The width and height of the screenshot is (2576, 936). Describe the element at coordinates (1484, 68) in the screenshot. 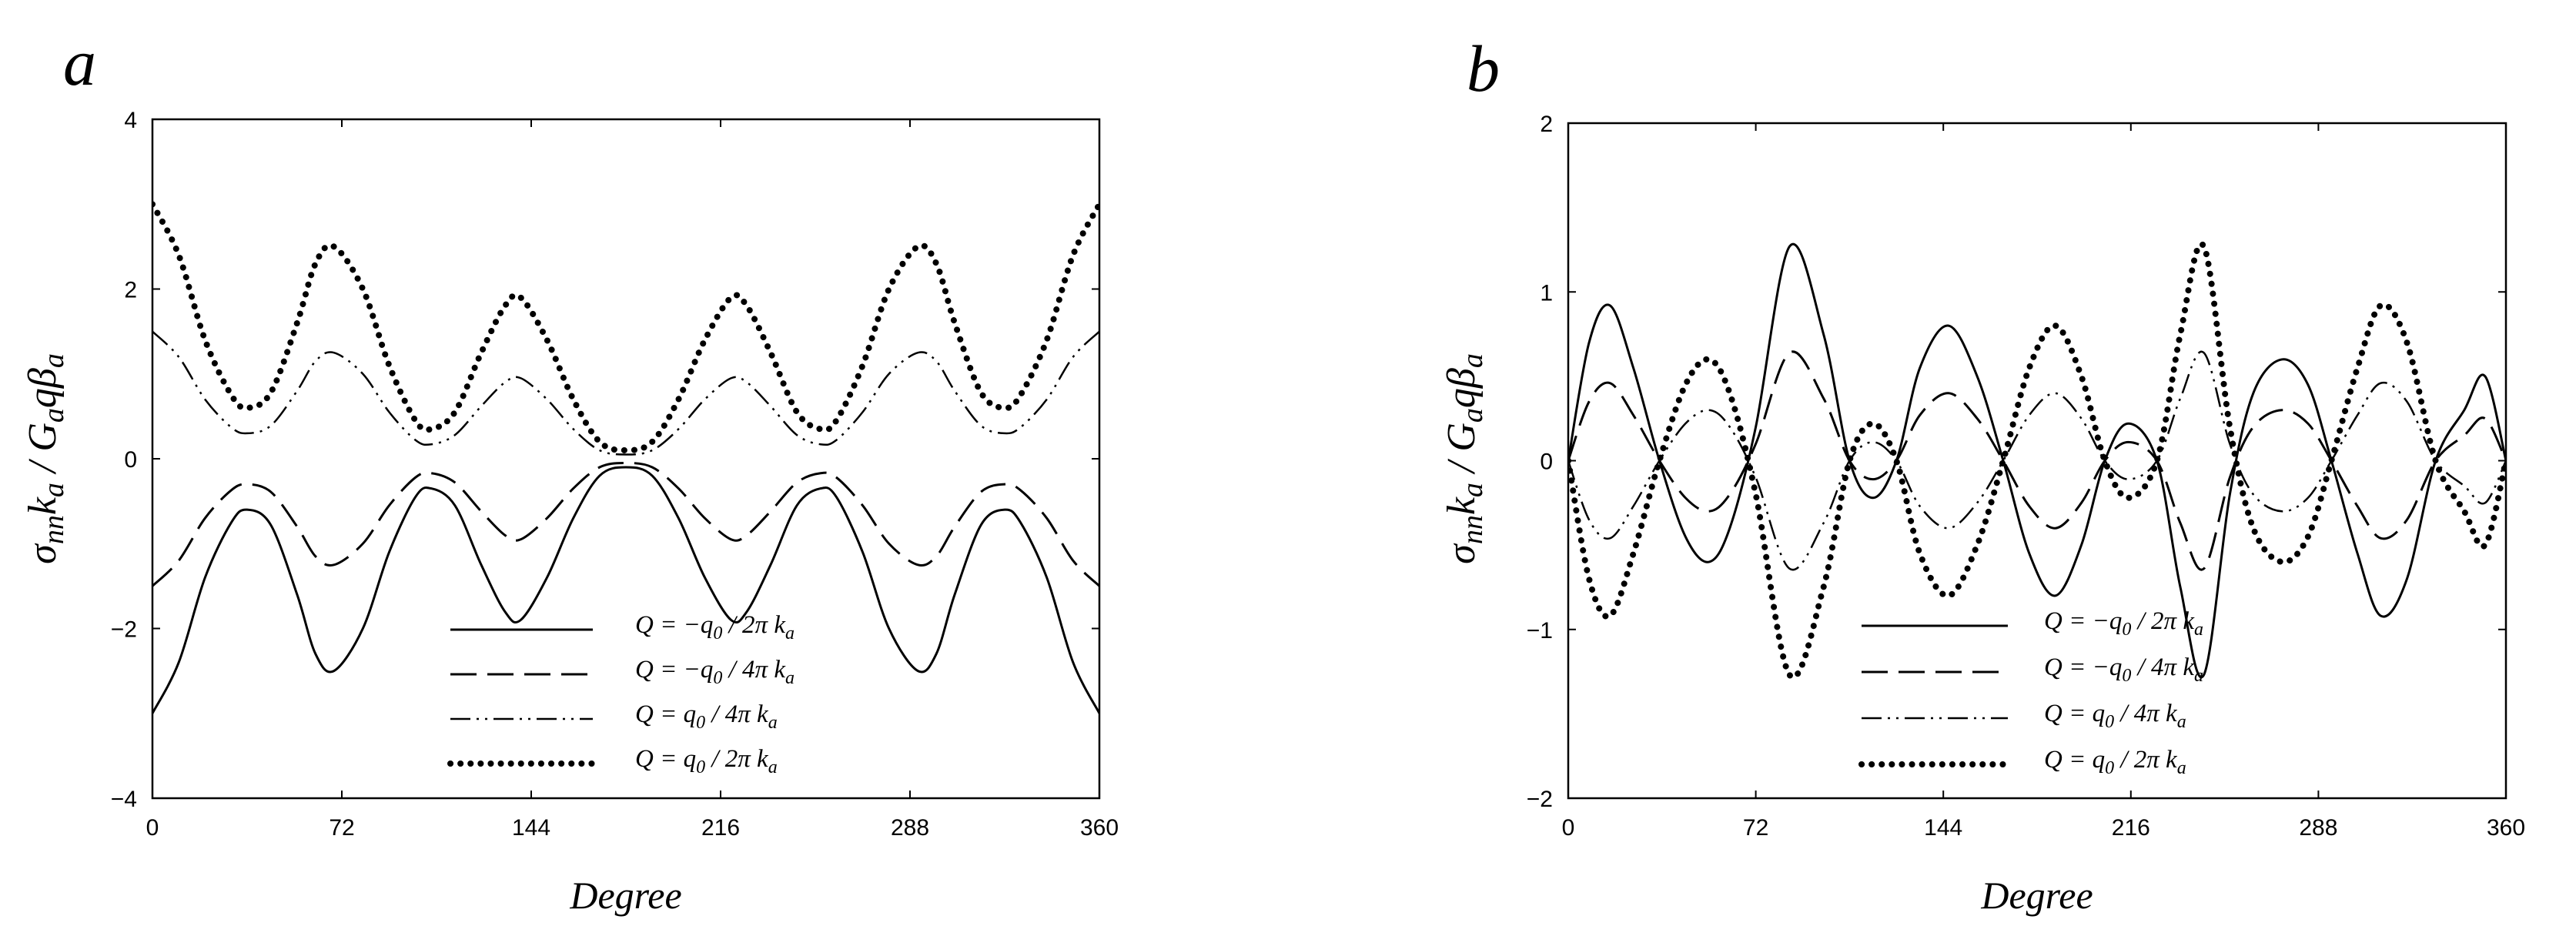

I see `panel-letter: b` at that location.